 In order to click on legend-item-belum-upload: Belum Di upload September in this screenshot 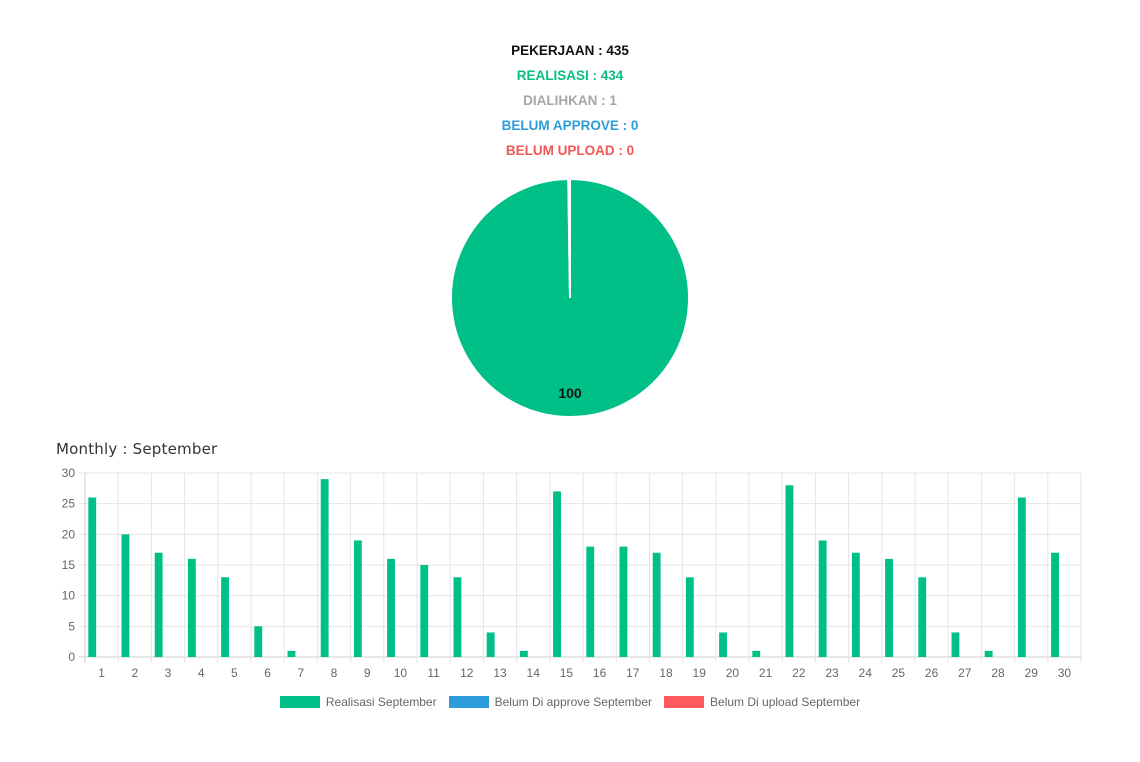, I will do `click(762, 702)`.